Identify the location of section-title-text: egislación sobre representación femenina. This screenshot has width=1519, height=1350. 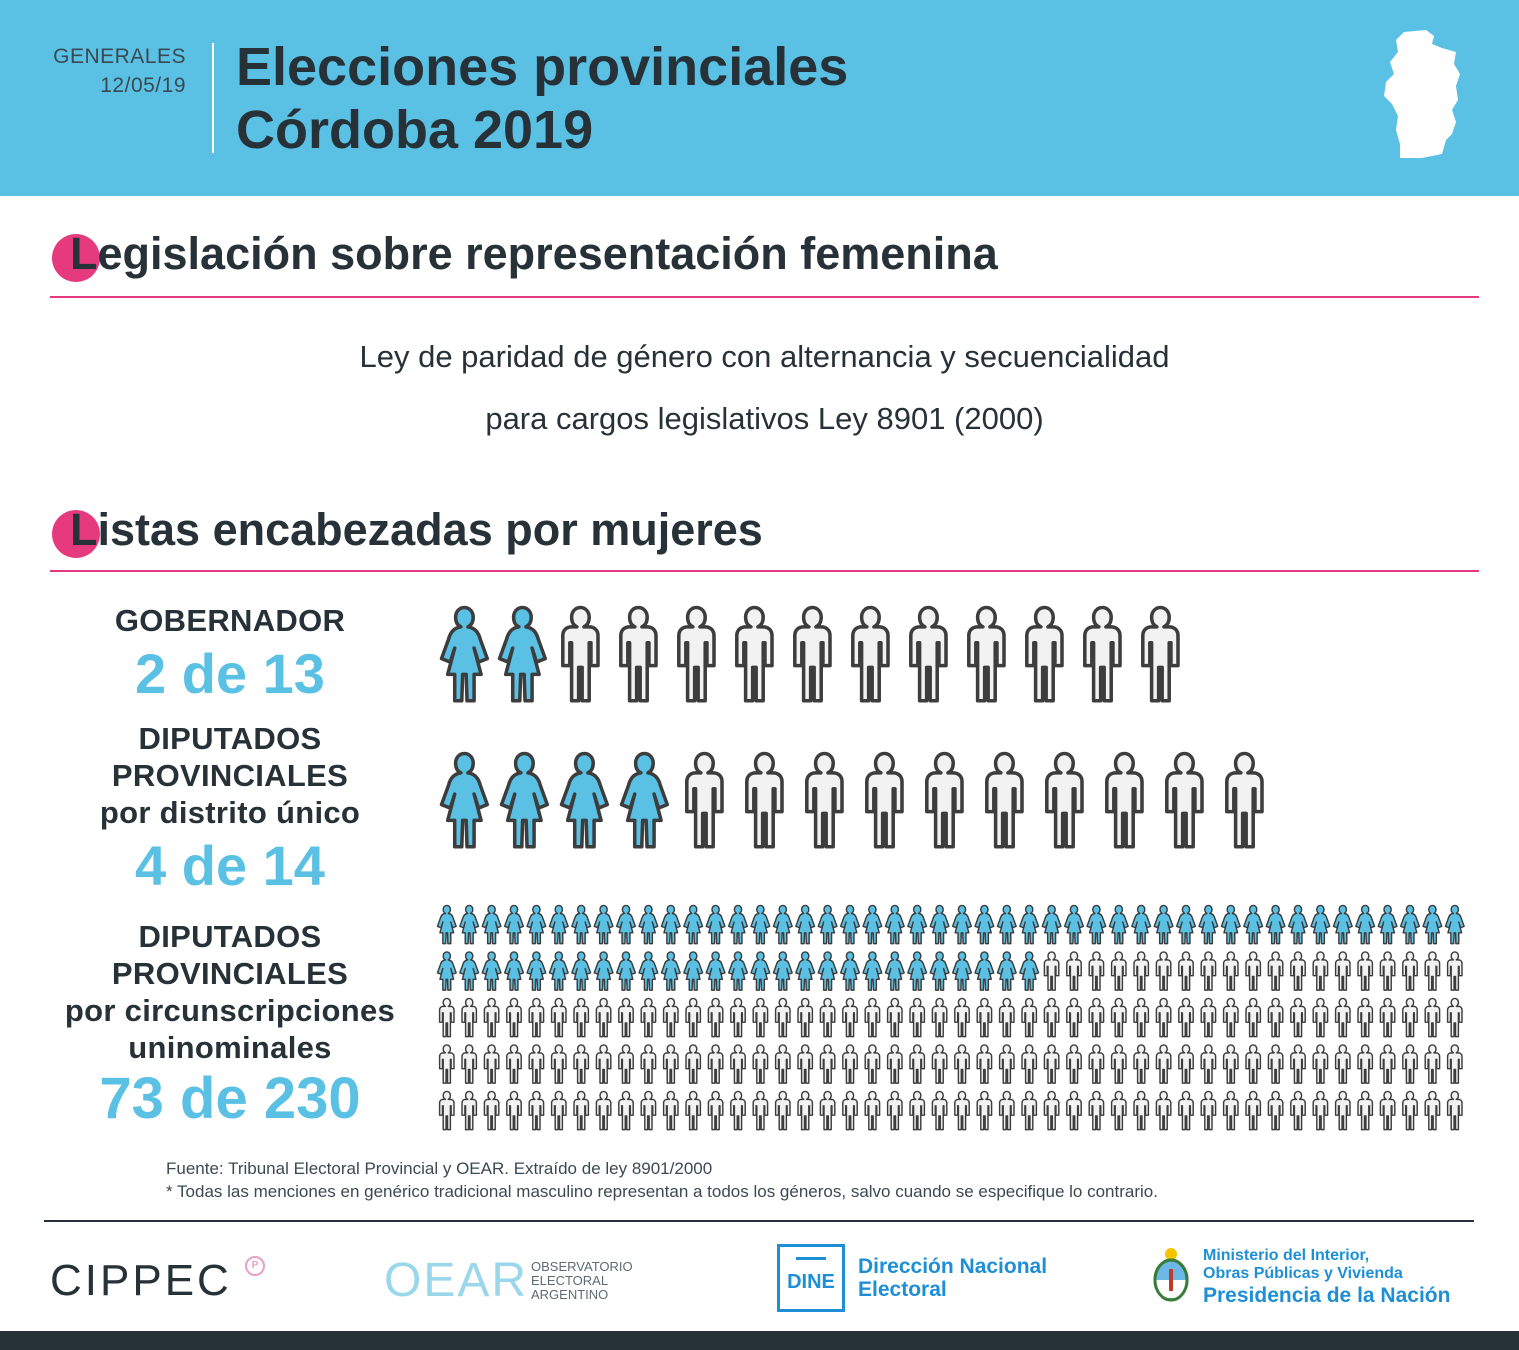
(547, 253).